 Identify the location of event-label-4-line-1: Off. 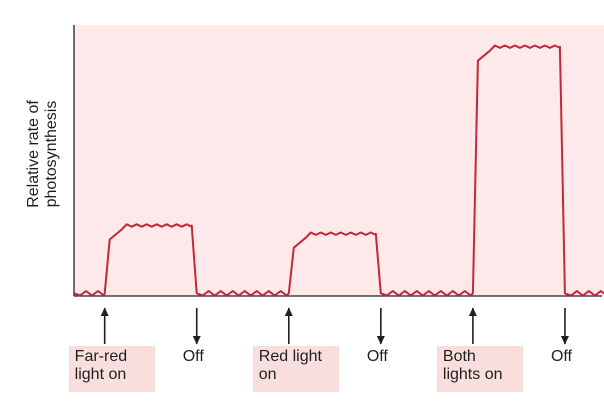
(377, 356).